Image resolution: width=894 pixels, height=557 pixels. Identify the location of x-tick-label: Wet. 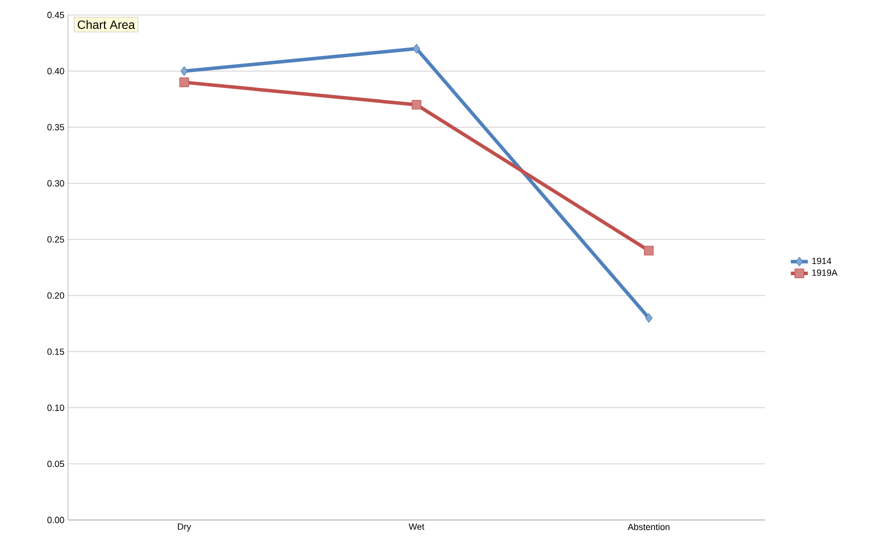
(416, 527).